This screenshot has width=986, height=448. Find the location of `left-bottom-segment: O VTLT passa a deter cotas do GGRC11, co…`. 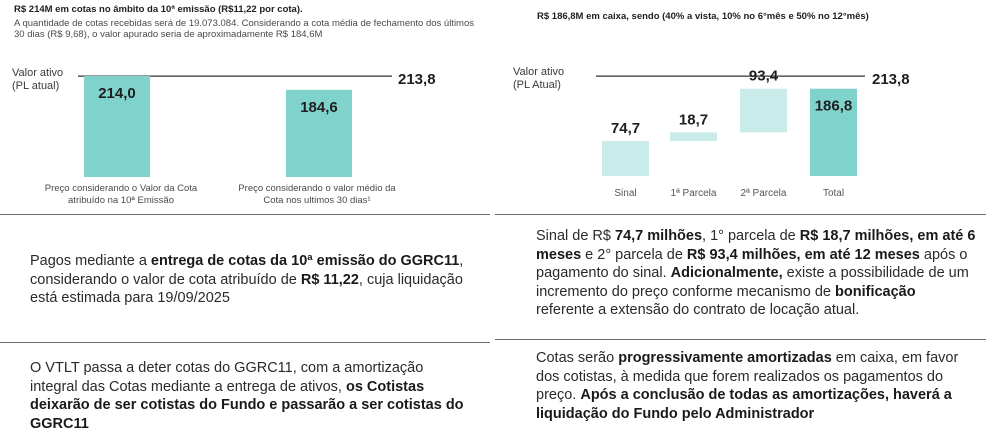

left-bottom-segment: O VTLT passa a deter cotas do GGRC11, co… is located at coordinates (227, 377).